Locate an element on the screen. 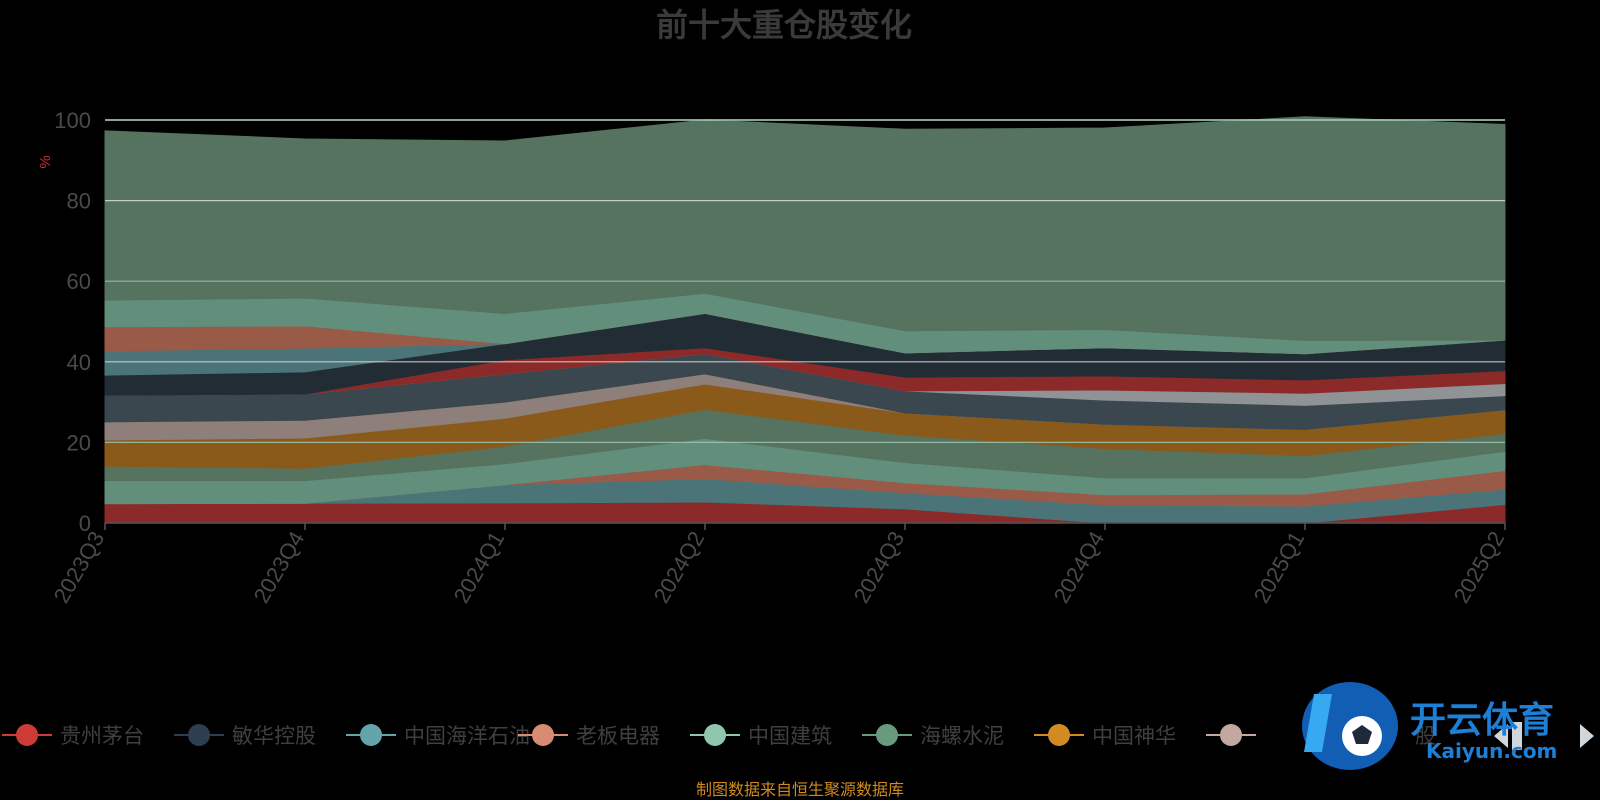 The image size is (1600, 800). x-tick-label: 2024Q3 is located at coordinates (879, 567).